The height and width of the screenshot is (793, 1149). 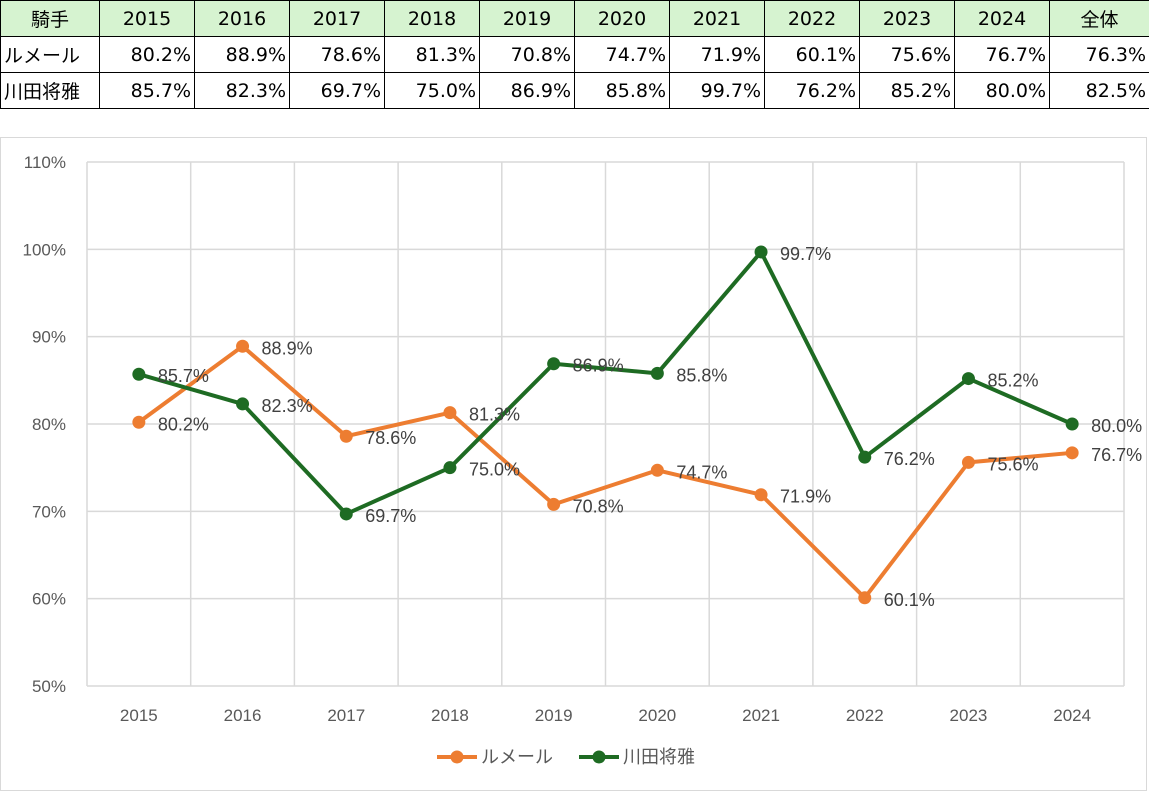 I want to click on y-tick-label: 60%, so click(x=49, y=599).